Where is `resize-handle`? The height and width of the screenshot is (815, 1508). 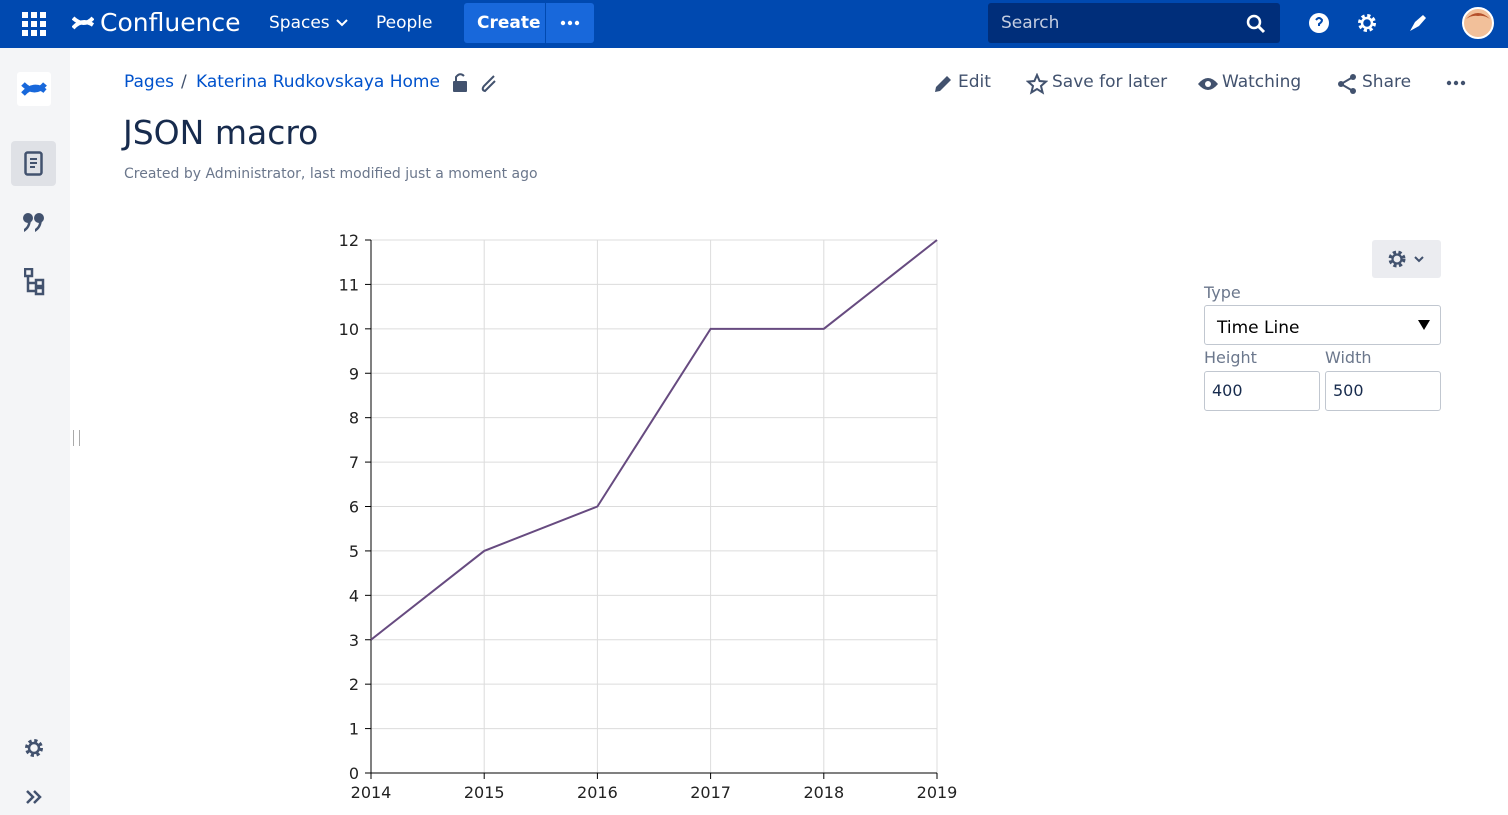
resize-handle is located at coordinates (76, 438).